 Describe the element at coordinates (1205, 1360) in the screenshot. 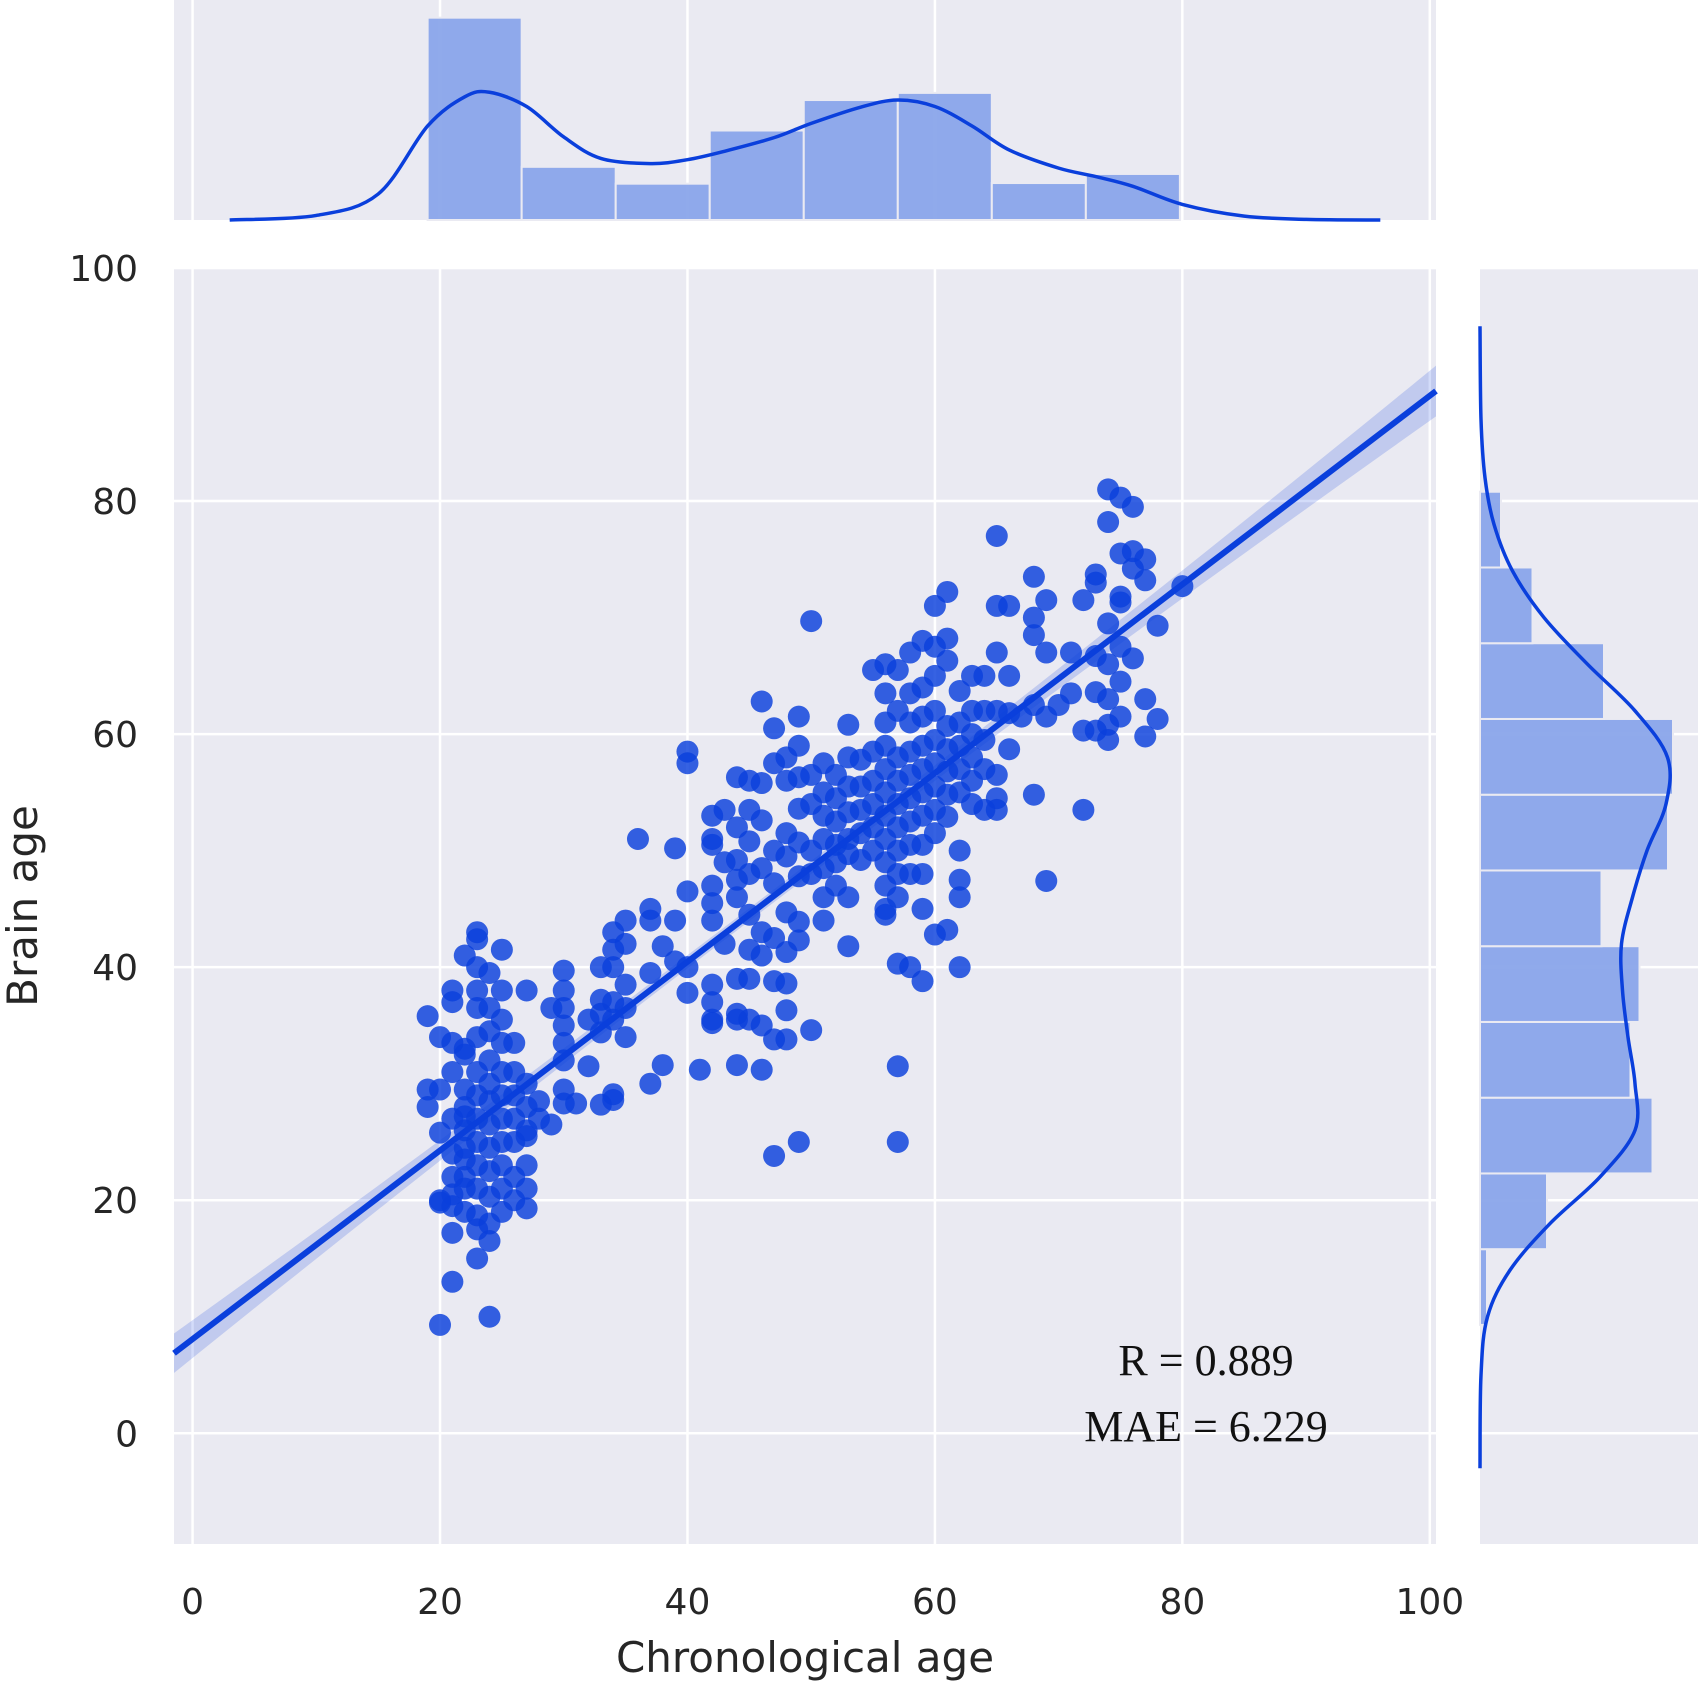

I see `annotation-r: R = 0.889` at that location.